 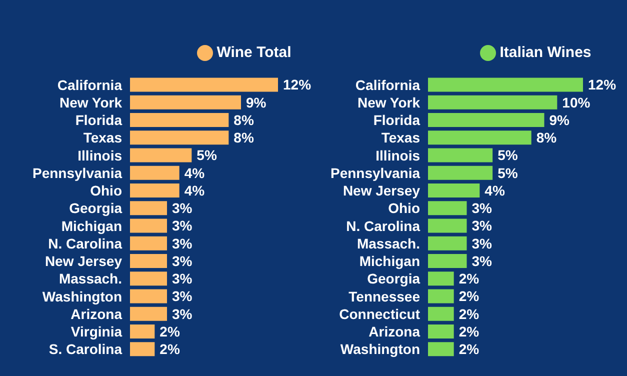 What do you see at coordinates (379, 314) in the screenshot?
I see `y-tick-label: Connecticut` at bounding box center [379, 314].